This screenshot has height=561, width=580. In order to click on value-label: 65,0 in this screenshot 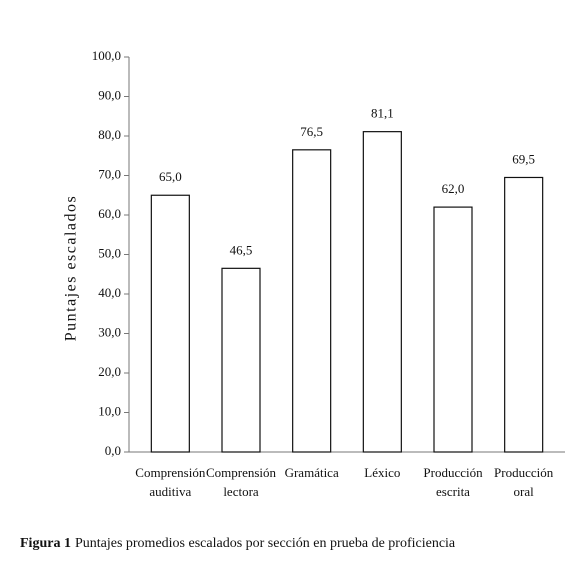, I will do `click(170, 176)`.